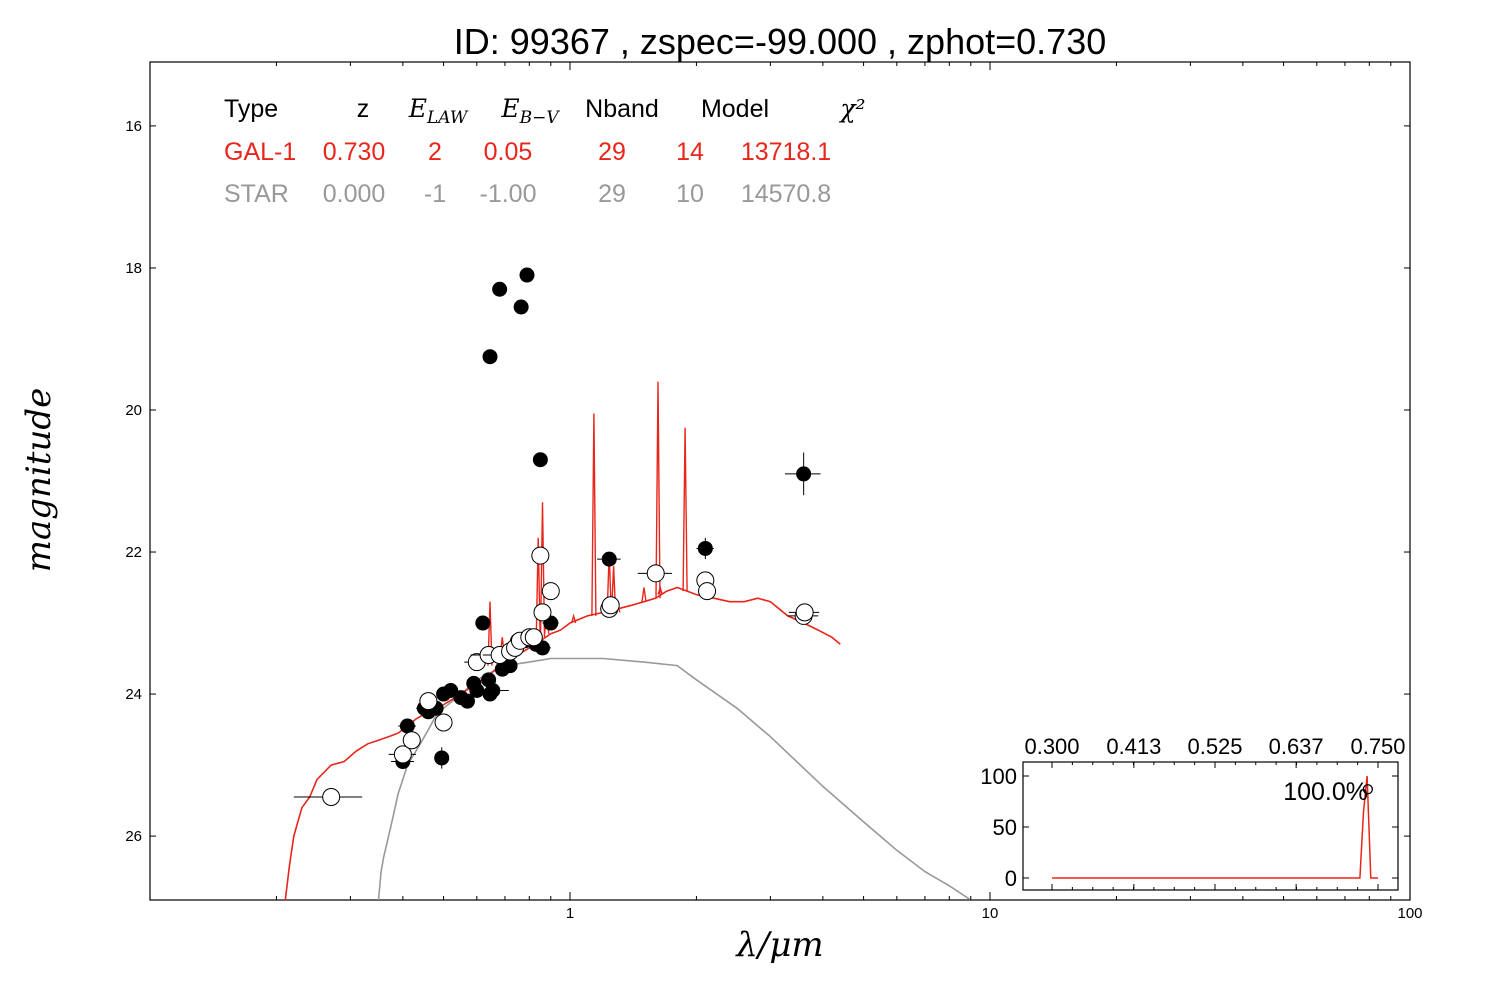  I want to click on pdz-peak-marker, so click(1368, 789).